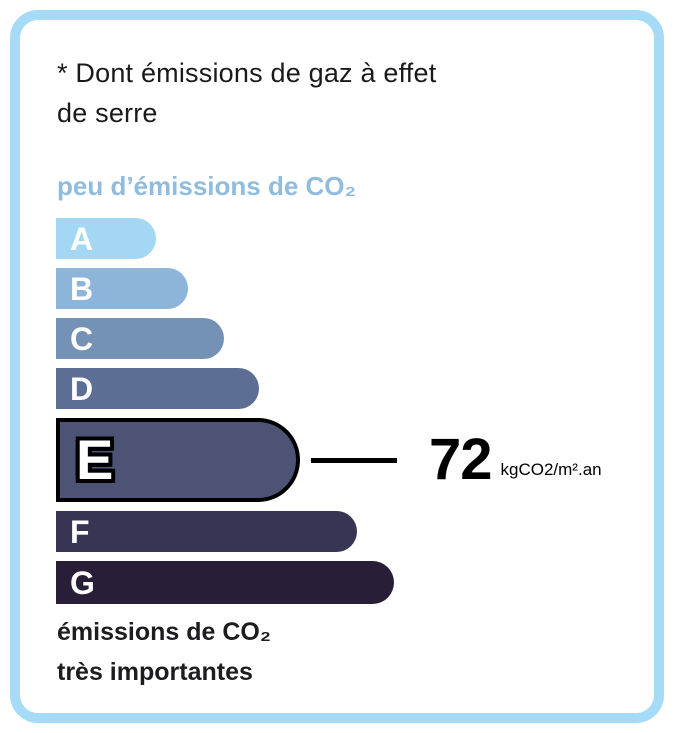  Describe the element at coordinates (157, 388) in the screenshot. I see `rating-bar-d: D` at that location.